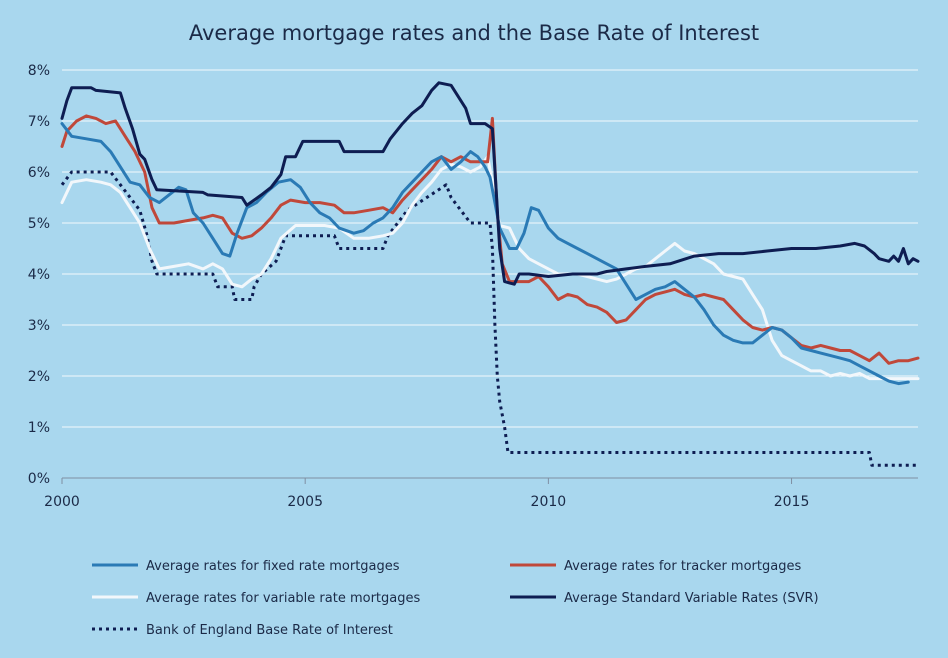 The image size is (948, 658). I want to click on y-tick-label: 3%, so click(39, 326).